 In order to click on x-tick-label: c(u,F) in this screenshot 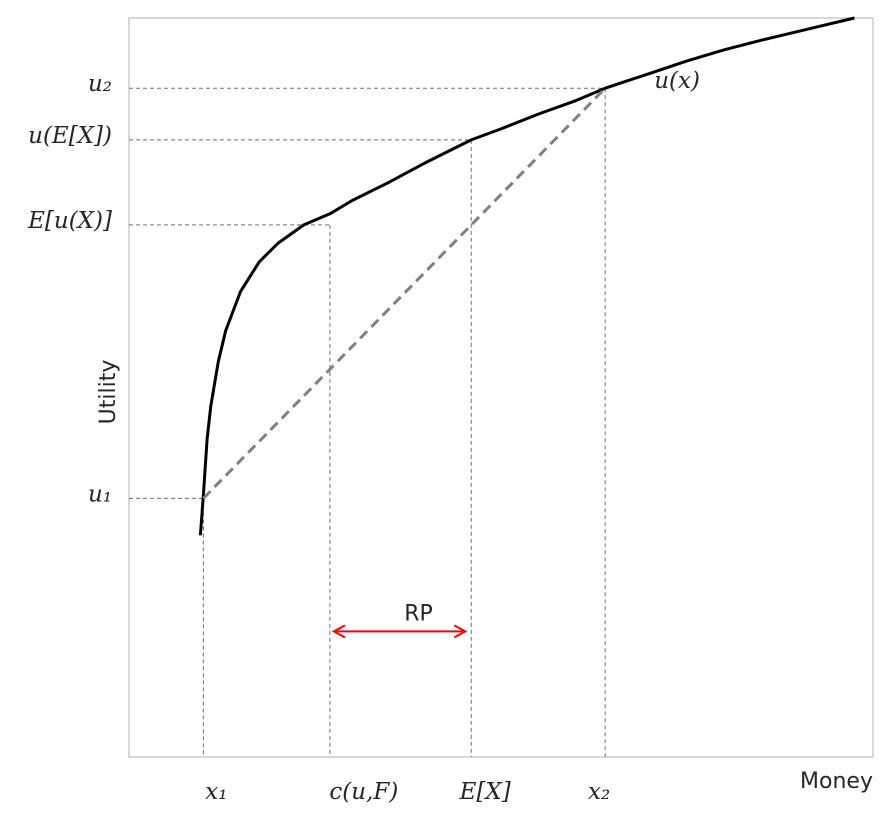, I will do `click(363, 792)`.